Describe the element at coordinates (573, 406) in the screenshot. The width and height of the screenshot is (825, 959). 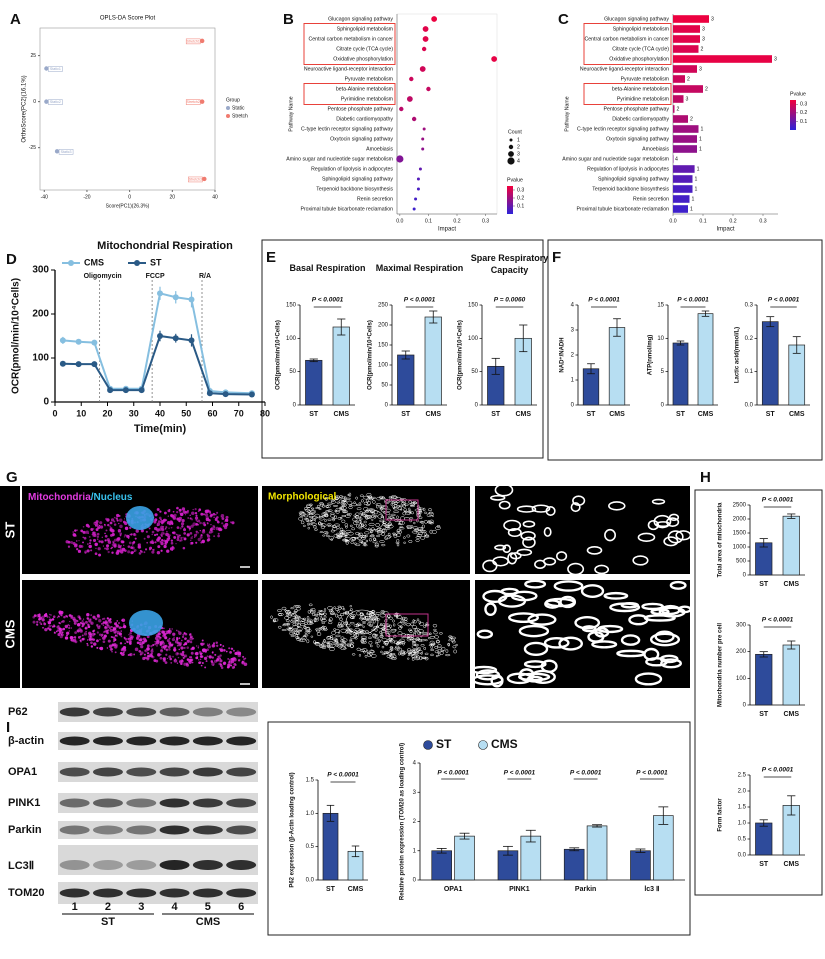
I see `y-tick-label: 0` at that location.